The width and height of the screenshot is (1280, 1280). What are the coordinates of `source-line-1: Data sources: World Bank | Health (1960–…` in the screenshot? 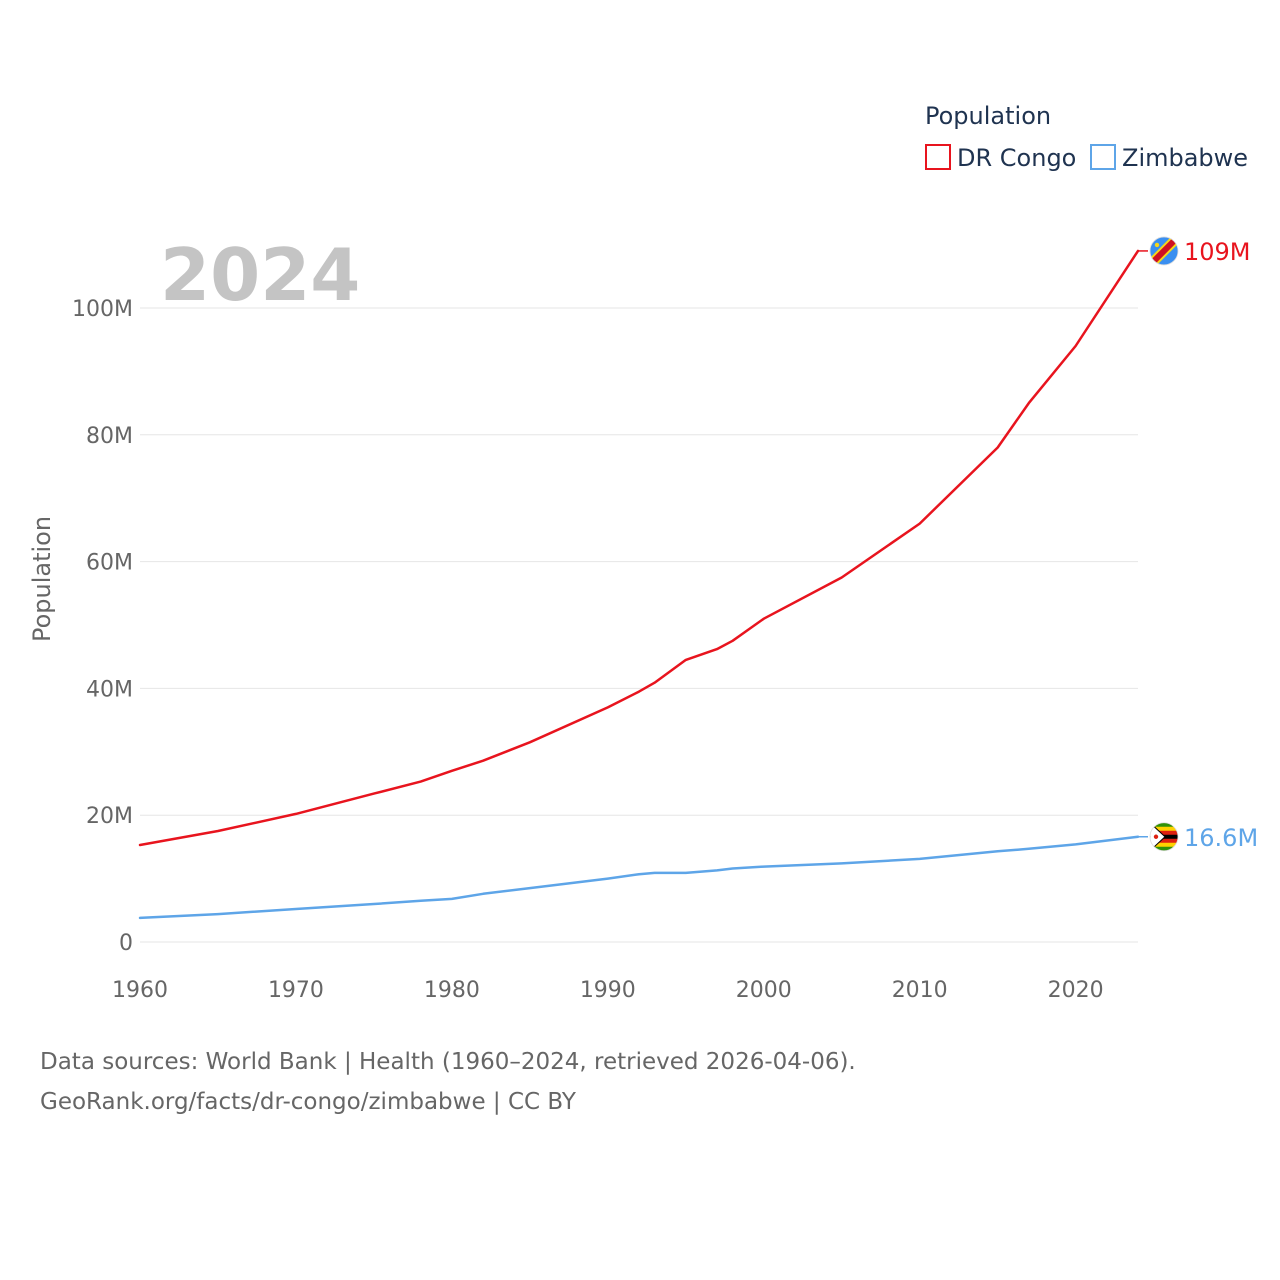 It's located at (448, 1062).